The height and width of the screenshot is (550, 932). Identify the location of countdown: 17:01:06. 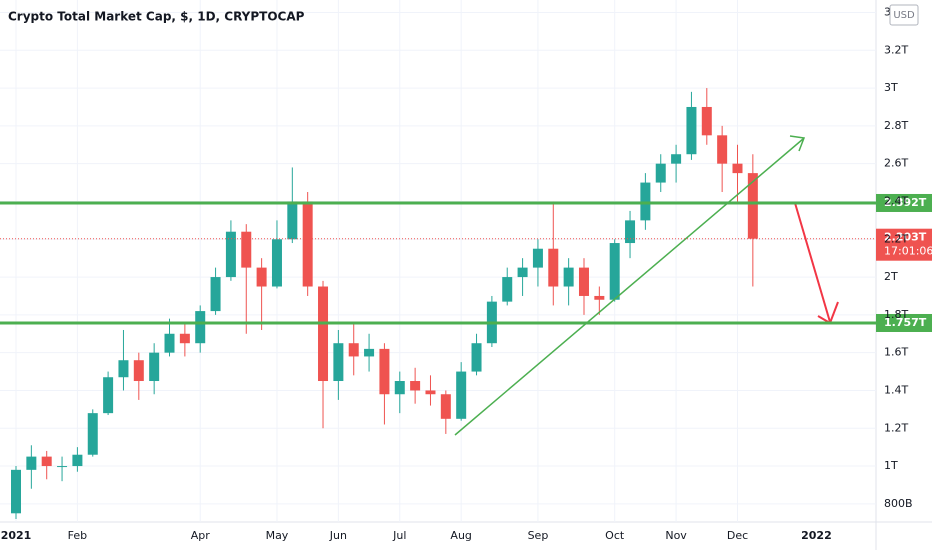
(908, 251).